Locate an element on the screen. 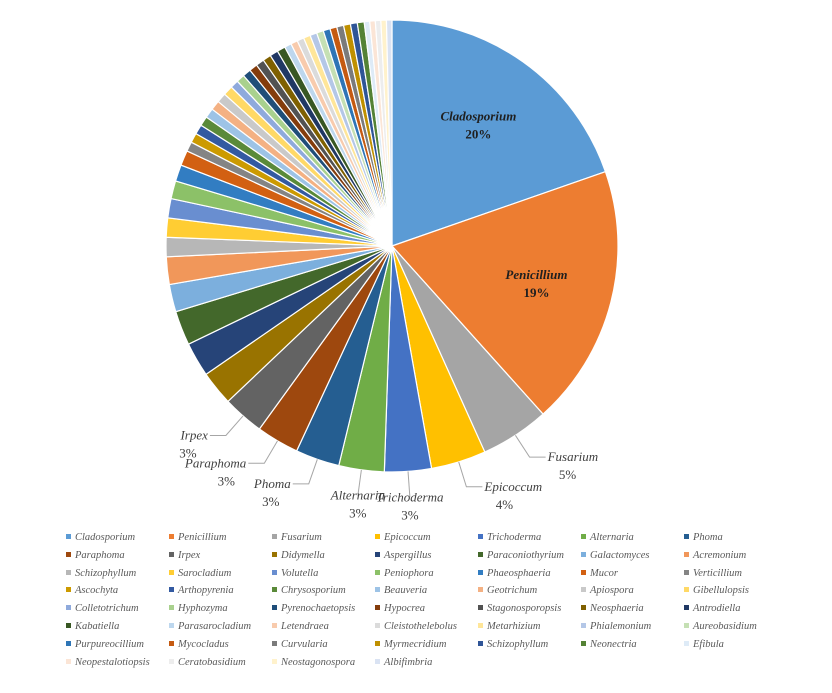 Image resolution: width=832 pixels, height=693 pixels. legend-item-chrysosporium-23: Chrysosporium is located at coordinates (309, 591).